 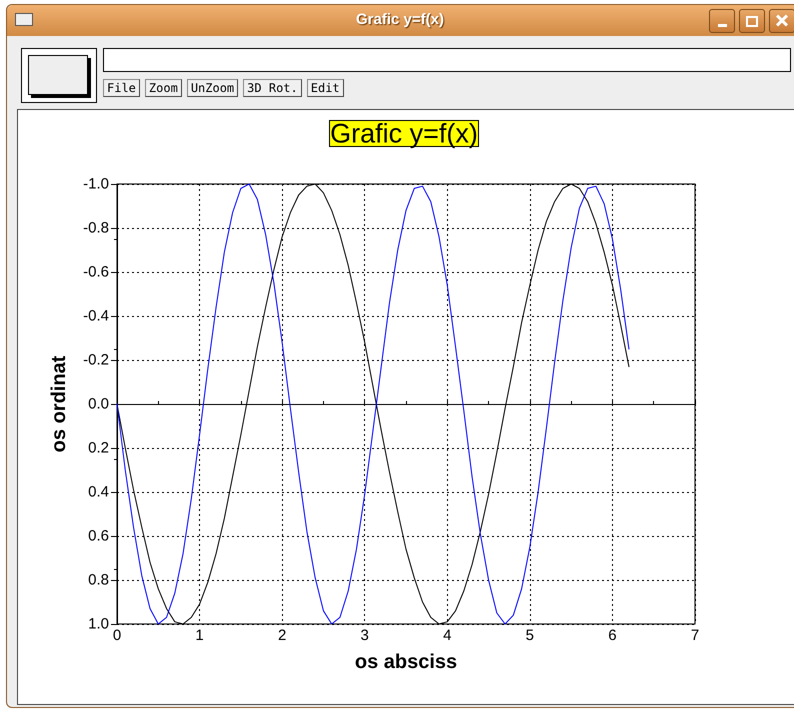 What do you see at coordinates (96, 272) in the screenshot?
I see `y-tick-label: -0.6` at bounding box center [96, 272].